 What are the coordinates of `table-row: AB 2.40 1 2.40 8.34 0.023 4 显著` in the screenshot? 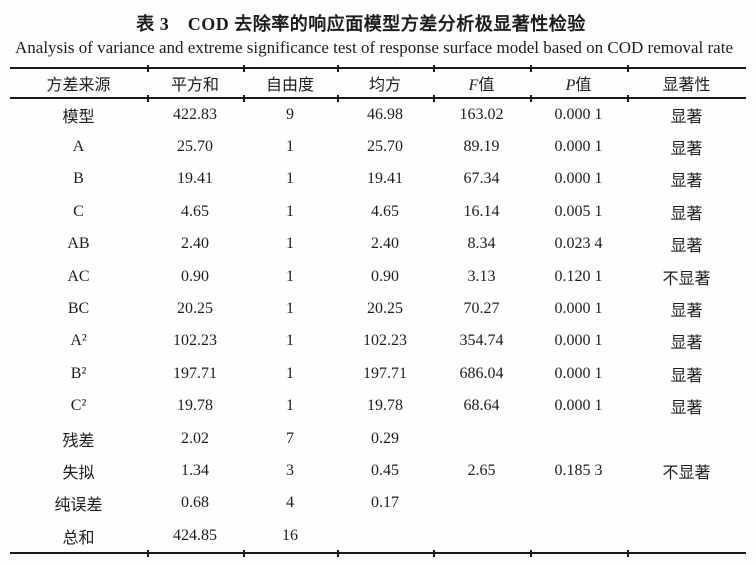 It's located at (378, 244).